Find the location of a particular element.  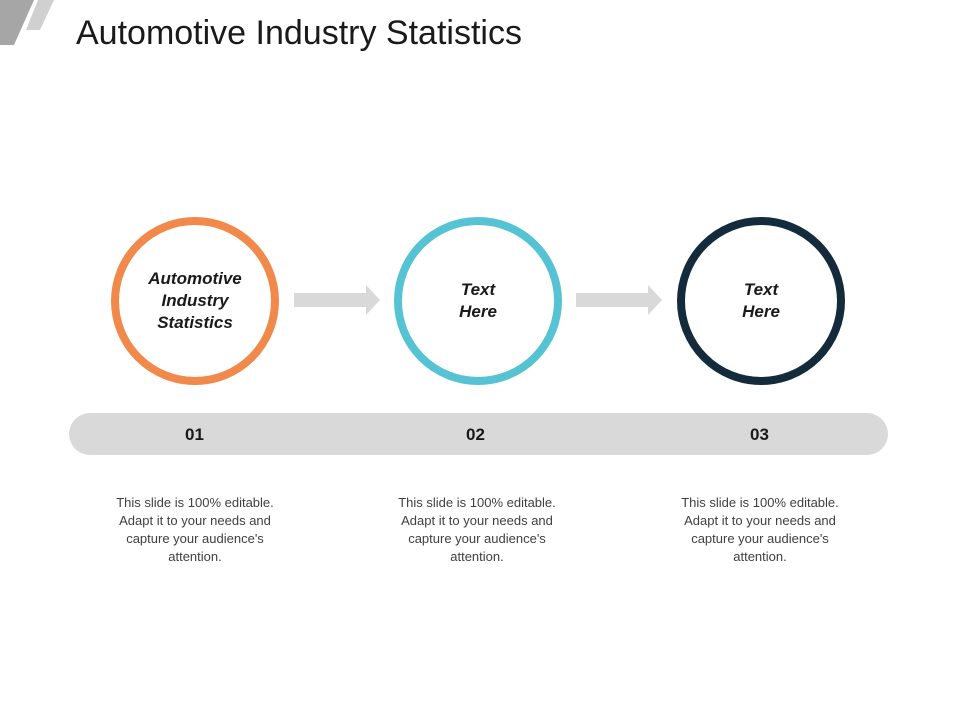

step-1-bar: 01 is located at coordinates (219, 434).